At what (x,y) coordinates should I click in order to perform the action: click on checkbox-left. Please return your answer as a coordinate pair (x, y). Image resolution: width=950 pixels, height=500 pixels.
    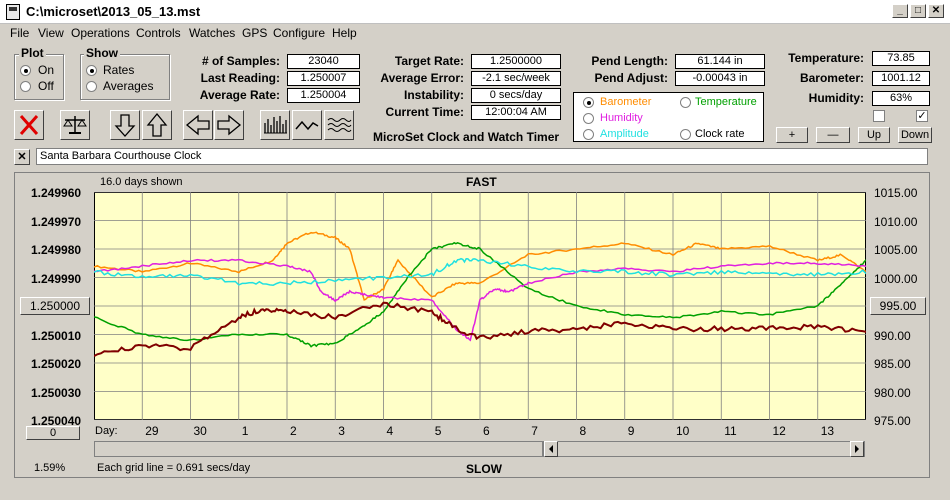
    Looking at the image, I should click on (879, 116).